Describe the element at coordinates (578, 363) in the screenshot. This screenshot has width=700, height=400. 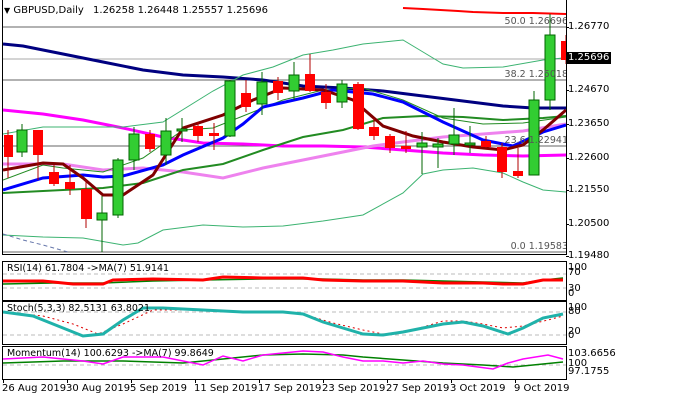
I see `momentum-axis-100: 100` at that location.